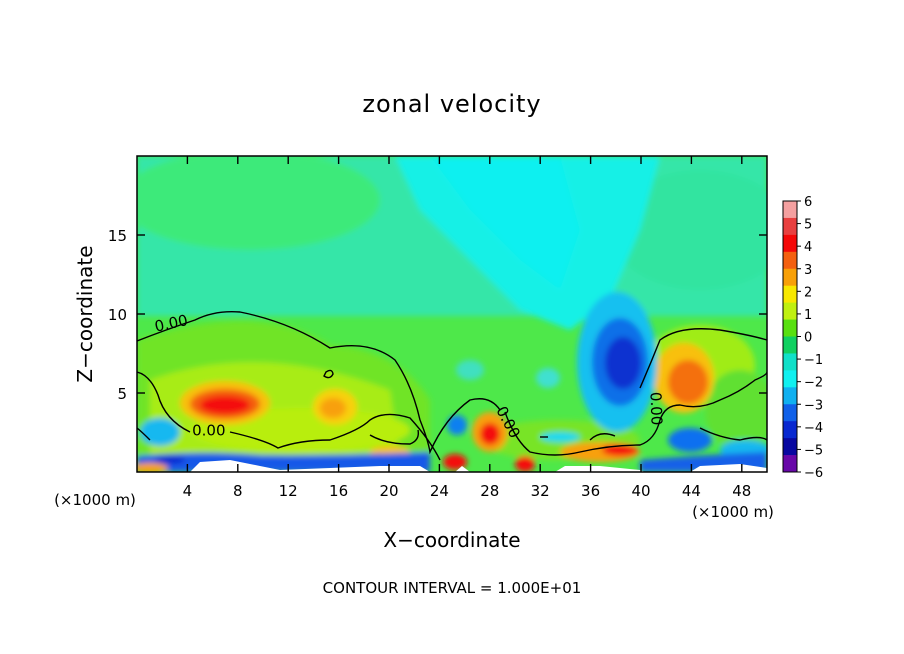  I want to click on x-tick-label: 44, so click(691, 491).